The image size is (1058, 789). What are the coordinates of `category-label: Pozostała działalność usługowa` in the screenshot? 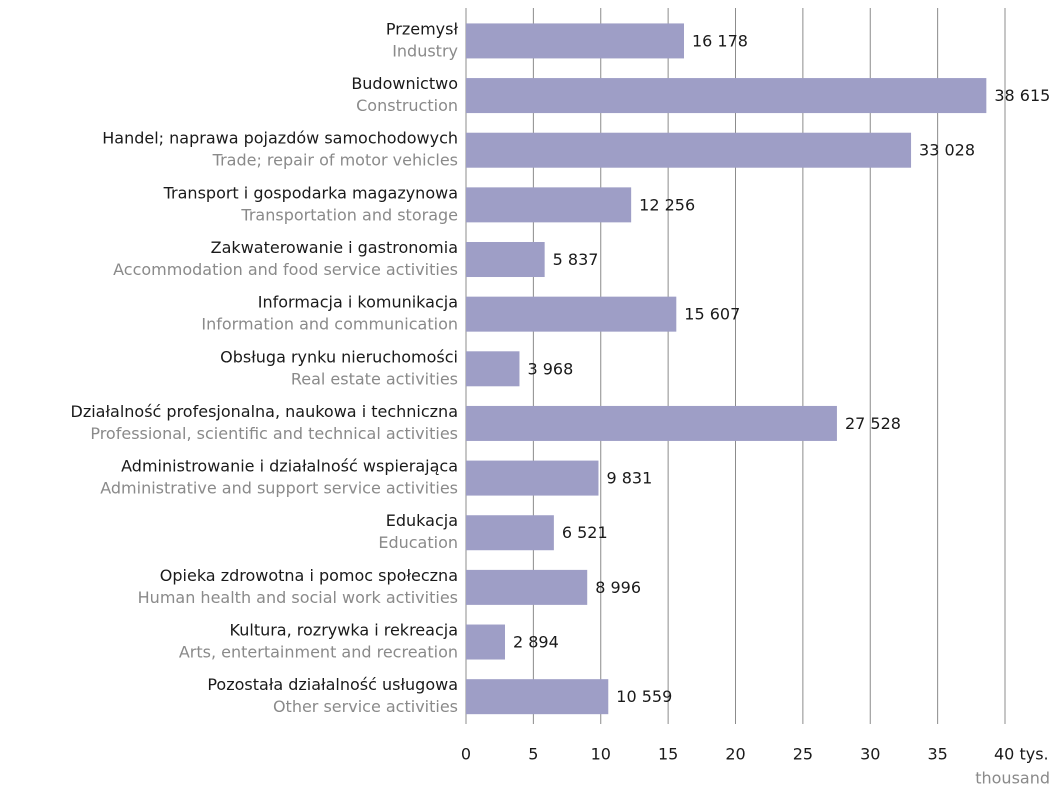 It's located at (332, 684).